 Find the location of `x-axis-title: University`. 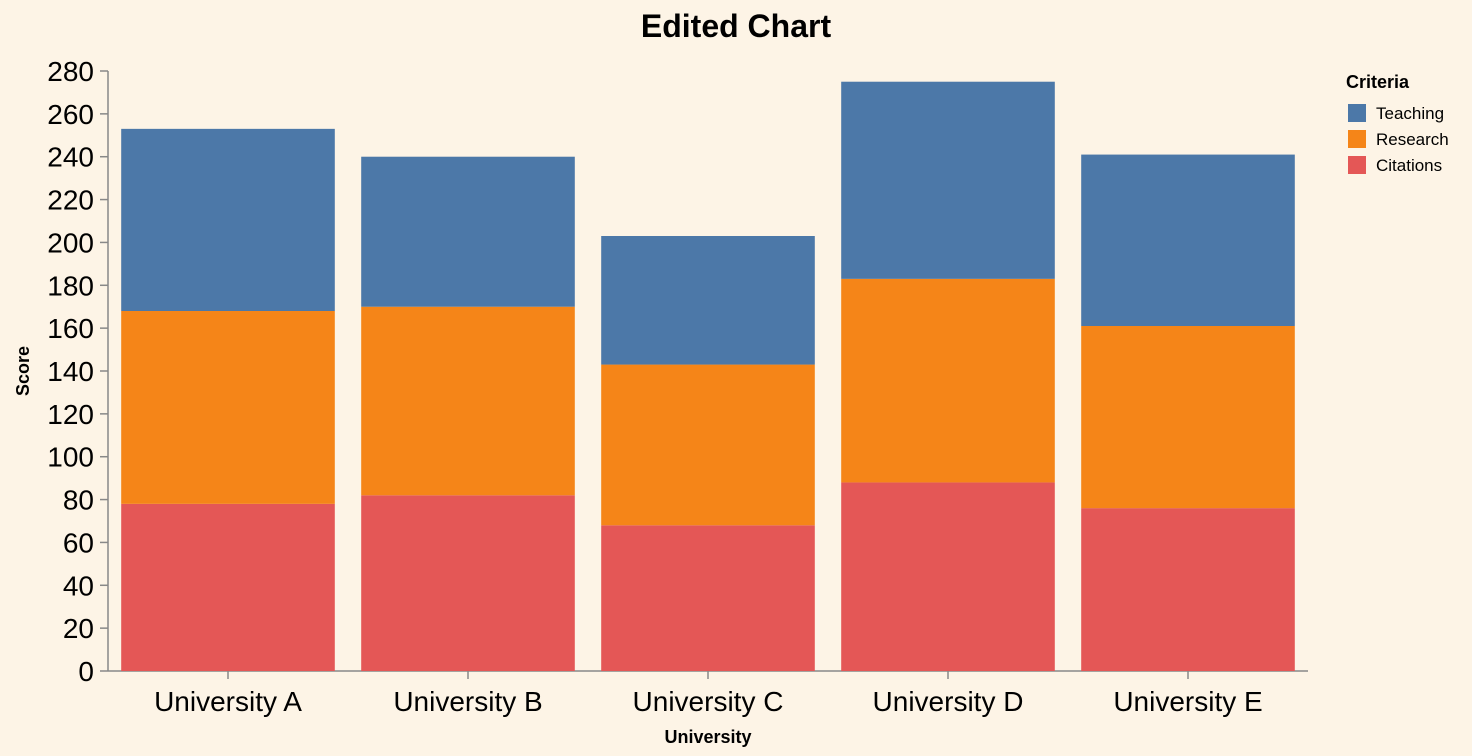

x-axis-title: University is located at coordinates (707, 737).